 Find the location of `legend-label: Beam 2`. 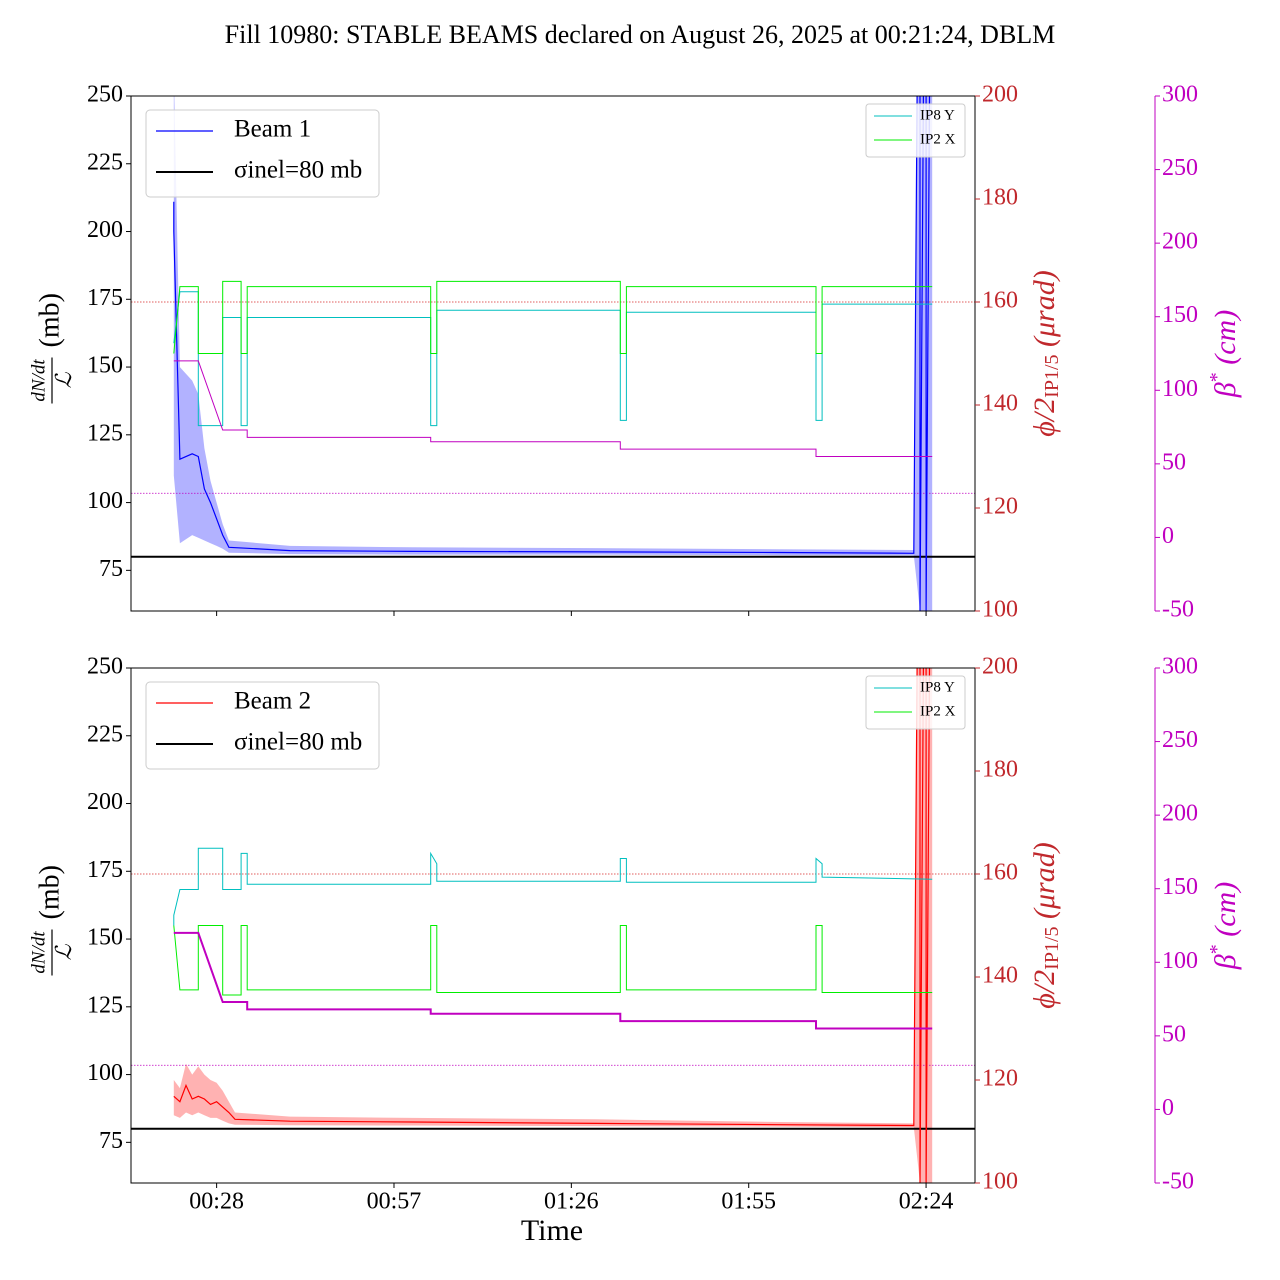

legend-label: Beam 2 is located at coordinates (272, 701).